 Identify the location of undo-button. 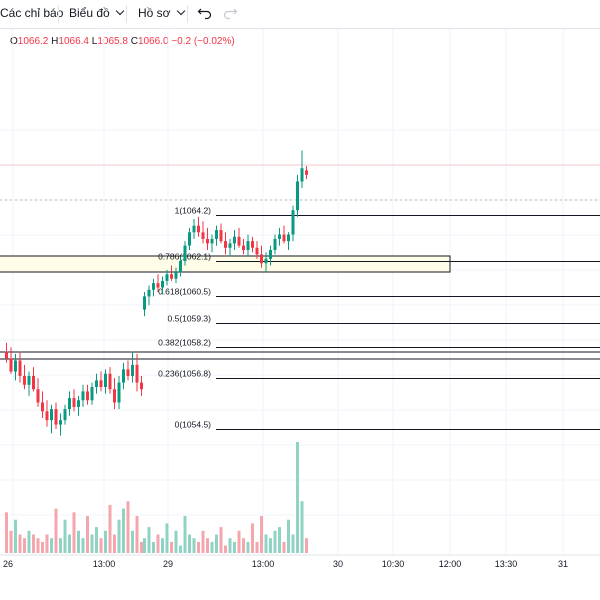
(205, 14).